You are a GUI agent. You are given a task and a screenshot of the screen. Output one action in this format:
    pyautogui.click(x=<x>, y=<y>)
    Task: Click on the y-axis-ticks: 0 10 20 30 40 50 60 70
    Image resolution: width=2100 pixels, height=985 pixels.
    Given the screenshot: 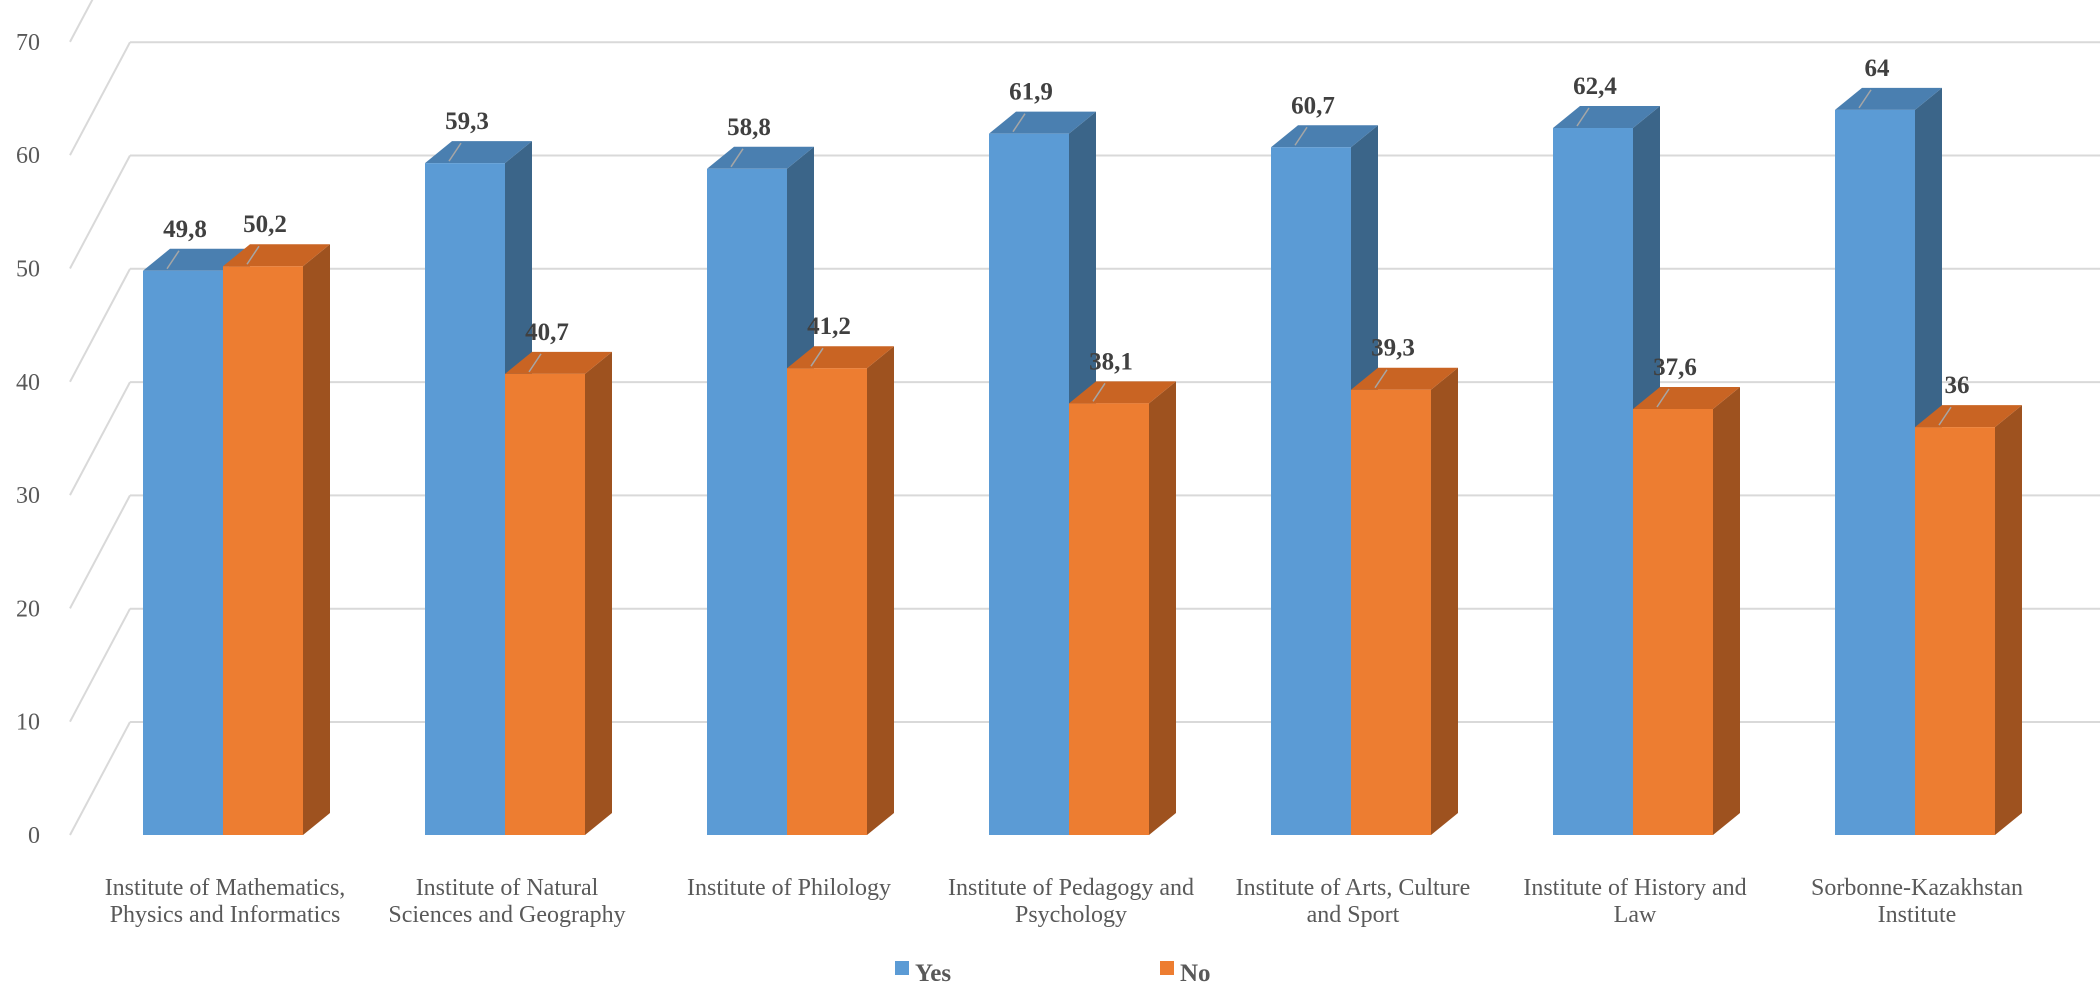 What is the action you would take?
    pyautogui.click(x=28, y=439)
    